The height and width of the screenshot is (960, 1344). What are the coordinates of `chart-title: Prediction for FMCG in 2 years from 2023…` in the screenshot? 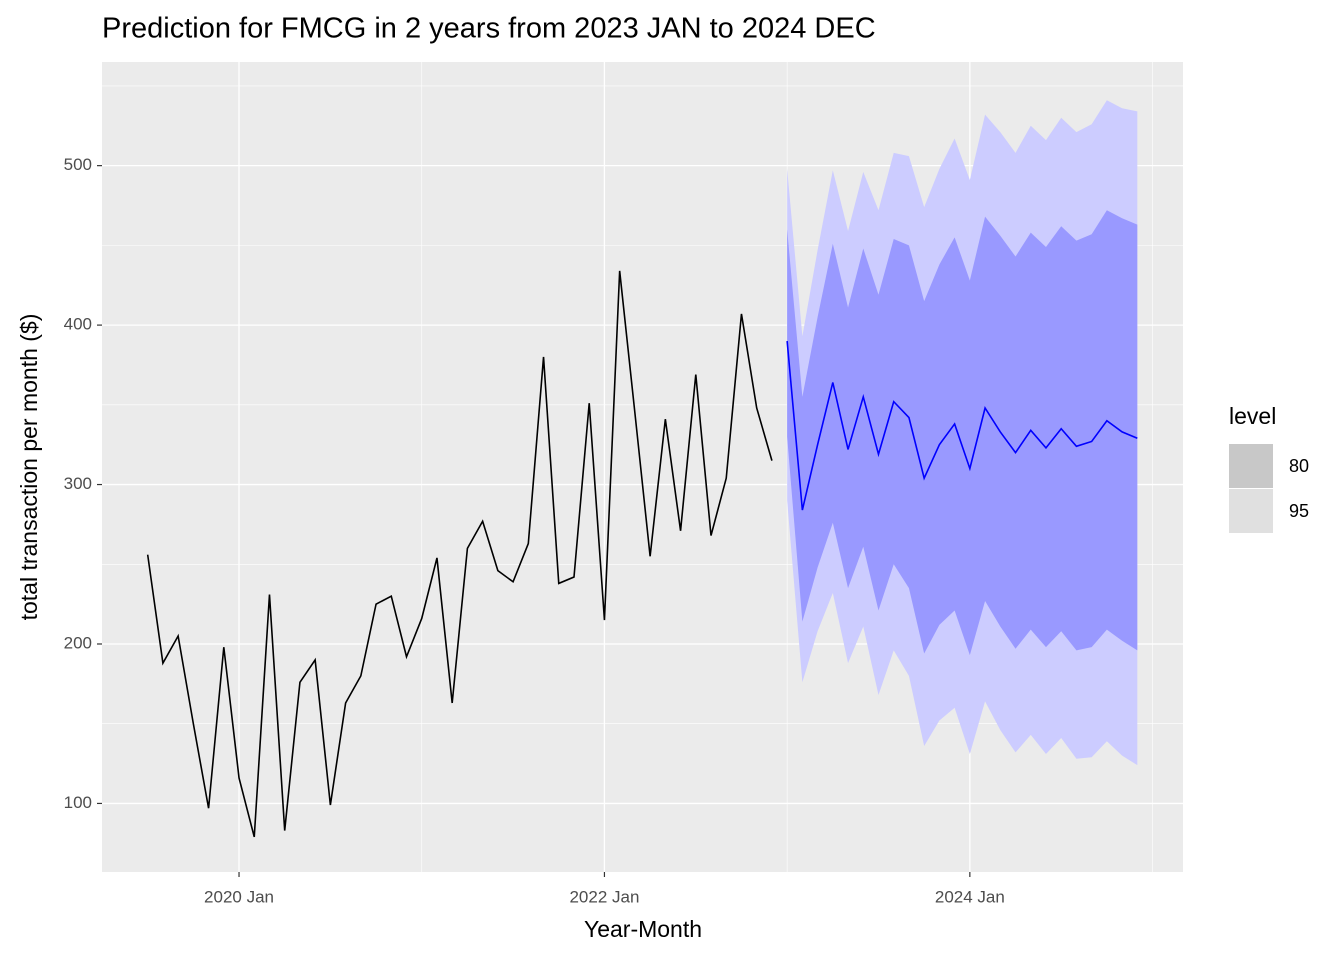 It's located at (489, 29).